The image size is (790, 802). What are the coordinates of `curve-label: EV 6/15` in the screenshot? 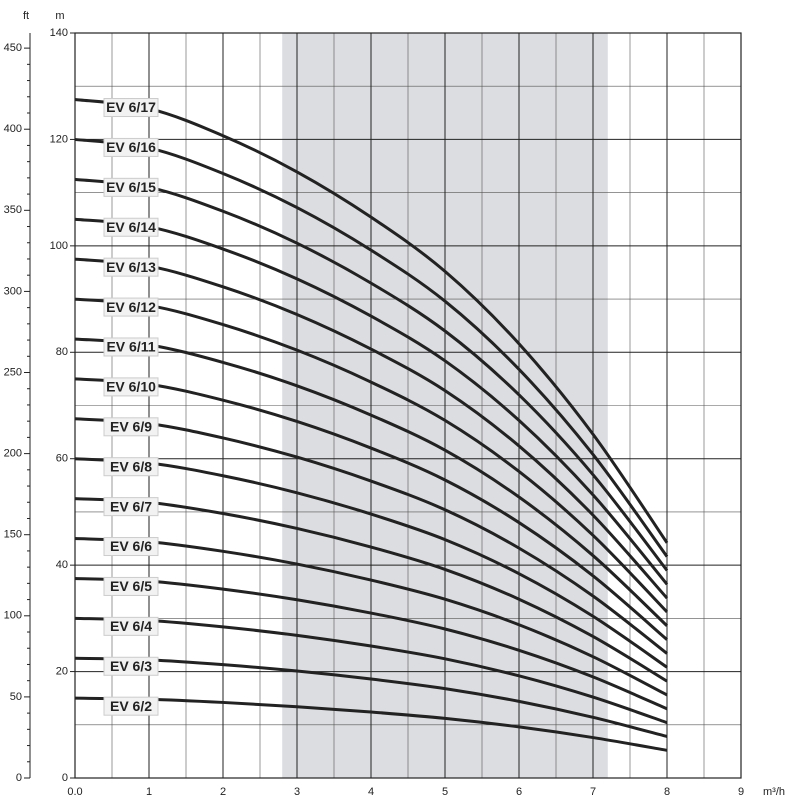 It's located at (131, 187).